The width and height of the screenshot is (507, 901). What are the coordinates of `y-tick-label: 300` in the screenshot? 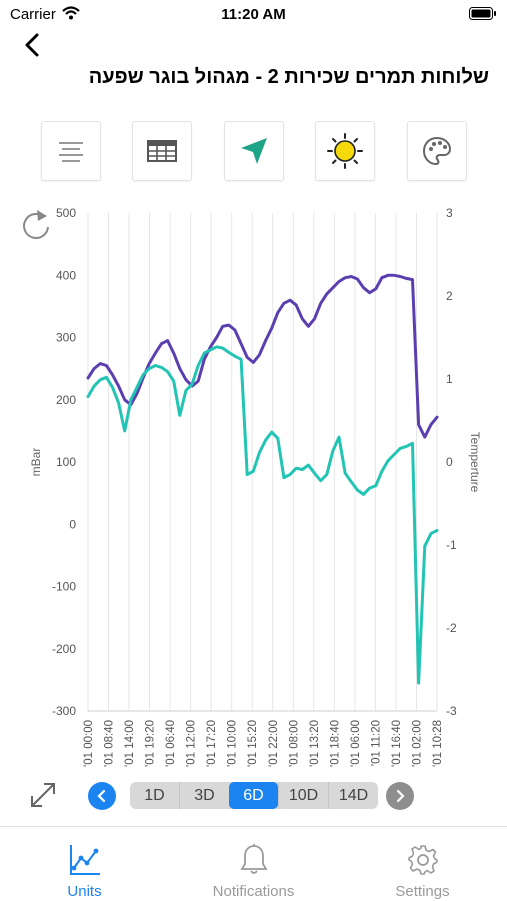 It's located at (66, 338).